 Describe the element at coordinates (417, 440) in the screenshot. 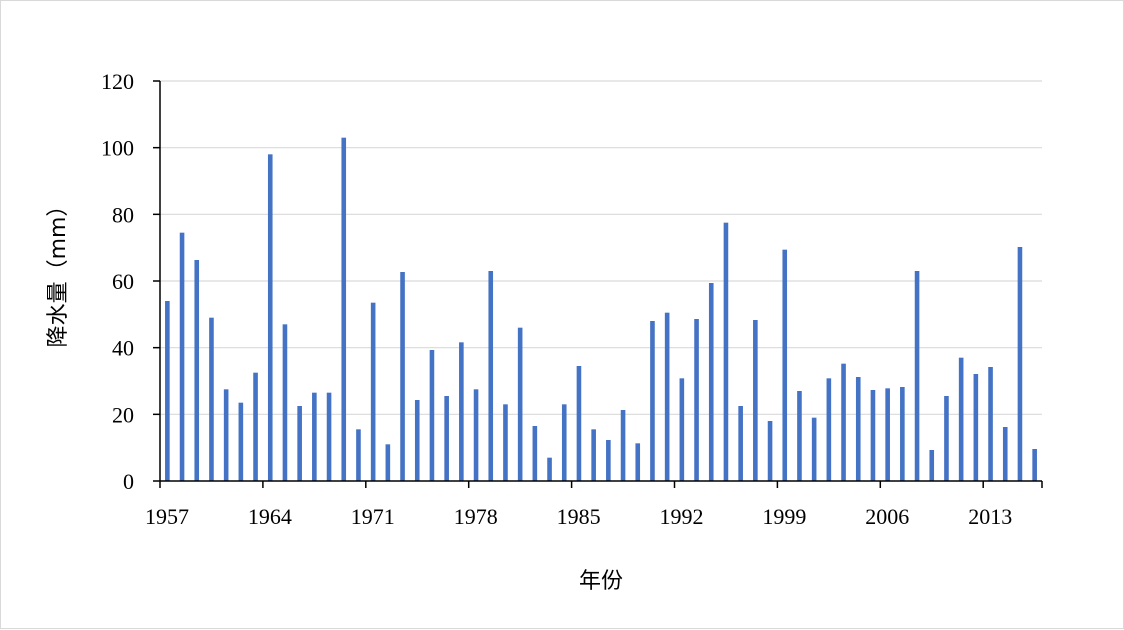

I see `bar-1974` at that location.